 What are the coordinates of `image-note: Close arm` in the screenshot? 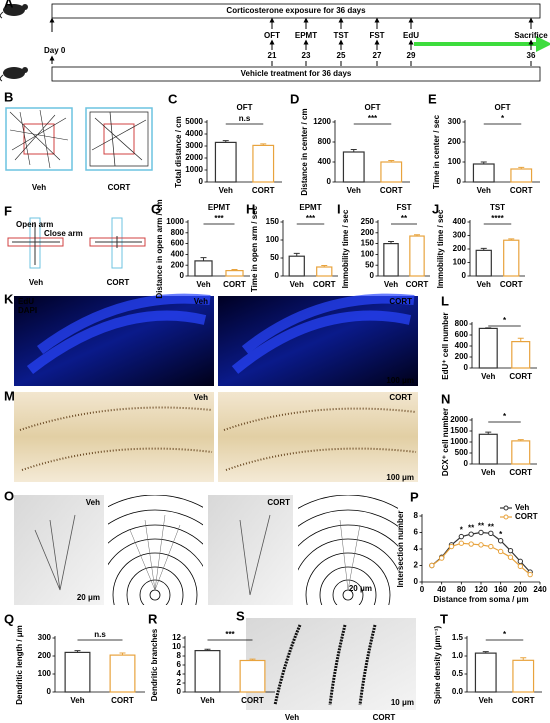 It's located at (63, 233).